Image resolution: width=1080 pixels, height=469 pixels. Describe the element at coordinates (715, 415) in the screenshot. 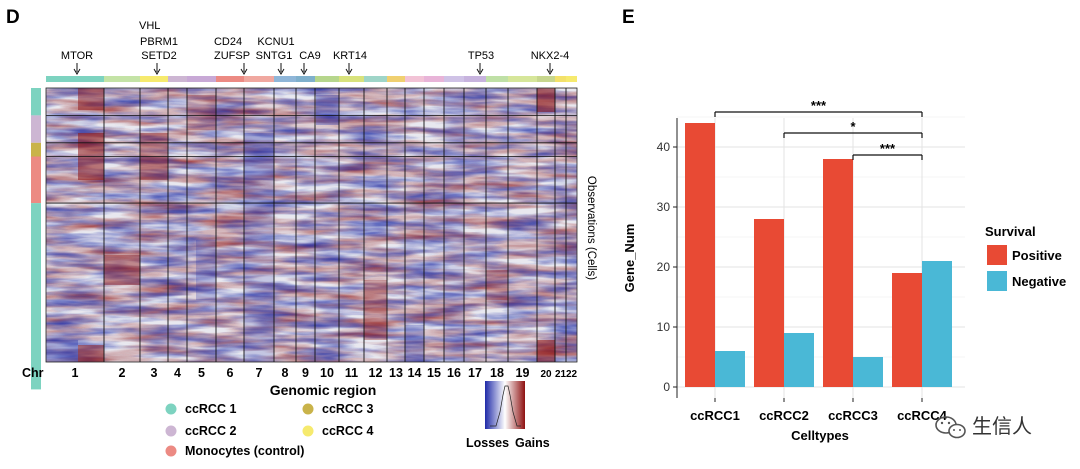

I see `x-tick-label: ccRCC1` at that location.